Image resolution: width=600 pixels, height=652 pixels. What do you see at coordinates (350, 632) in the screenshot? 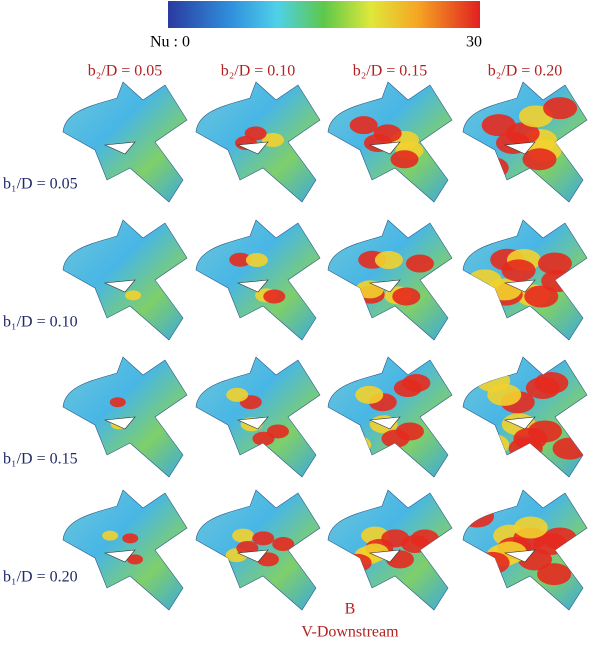
I see `caption-text: V-Downstream` at bounding box center [350, 632].